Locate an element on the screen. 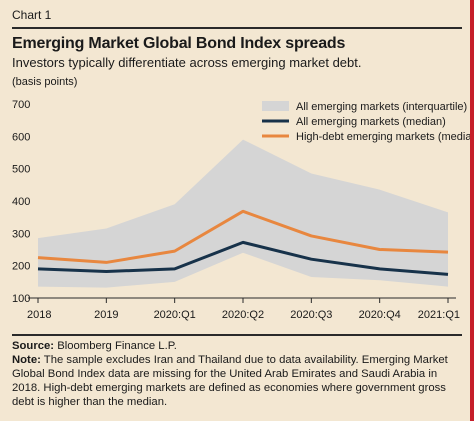 The width and height of the screenshot is (474, 421). legend-label-series: All emerging markets (median) is located at coordinates (371, 122).